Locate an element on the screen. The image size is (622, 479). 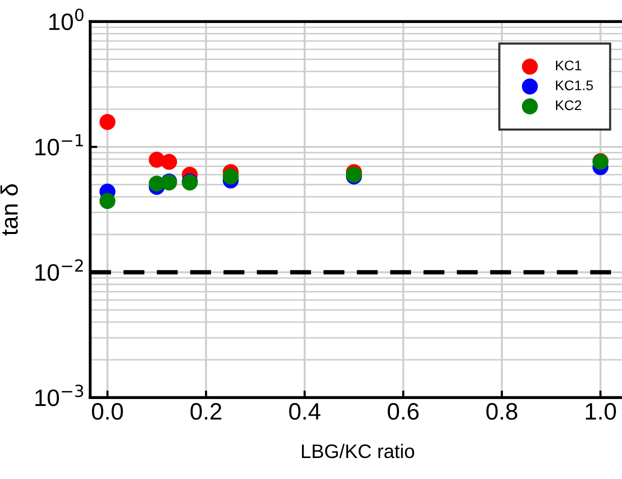
y-tick-label: 10$^{0}$ is located at coordinates (66, 19).